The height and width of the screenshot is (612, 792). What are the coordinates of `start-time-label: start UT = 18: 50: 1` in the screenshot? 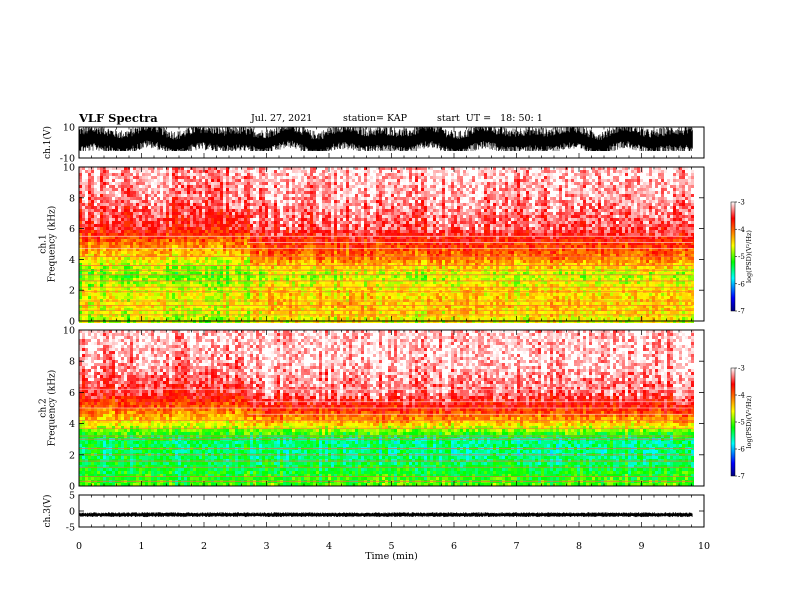 It's located at (490, 118).